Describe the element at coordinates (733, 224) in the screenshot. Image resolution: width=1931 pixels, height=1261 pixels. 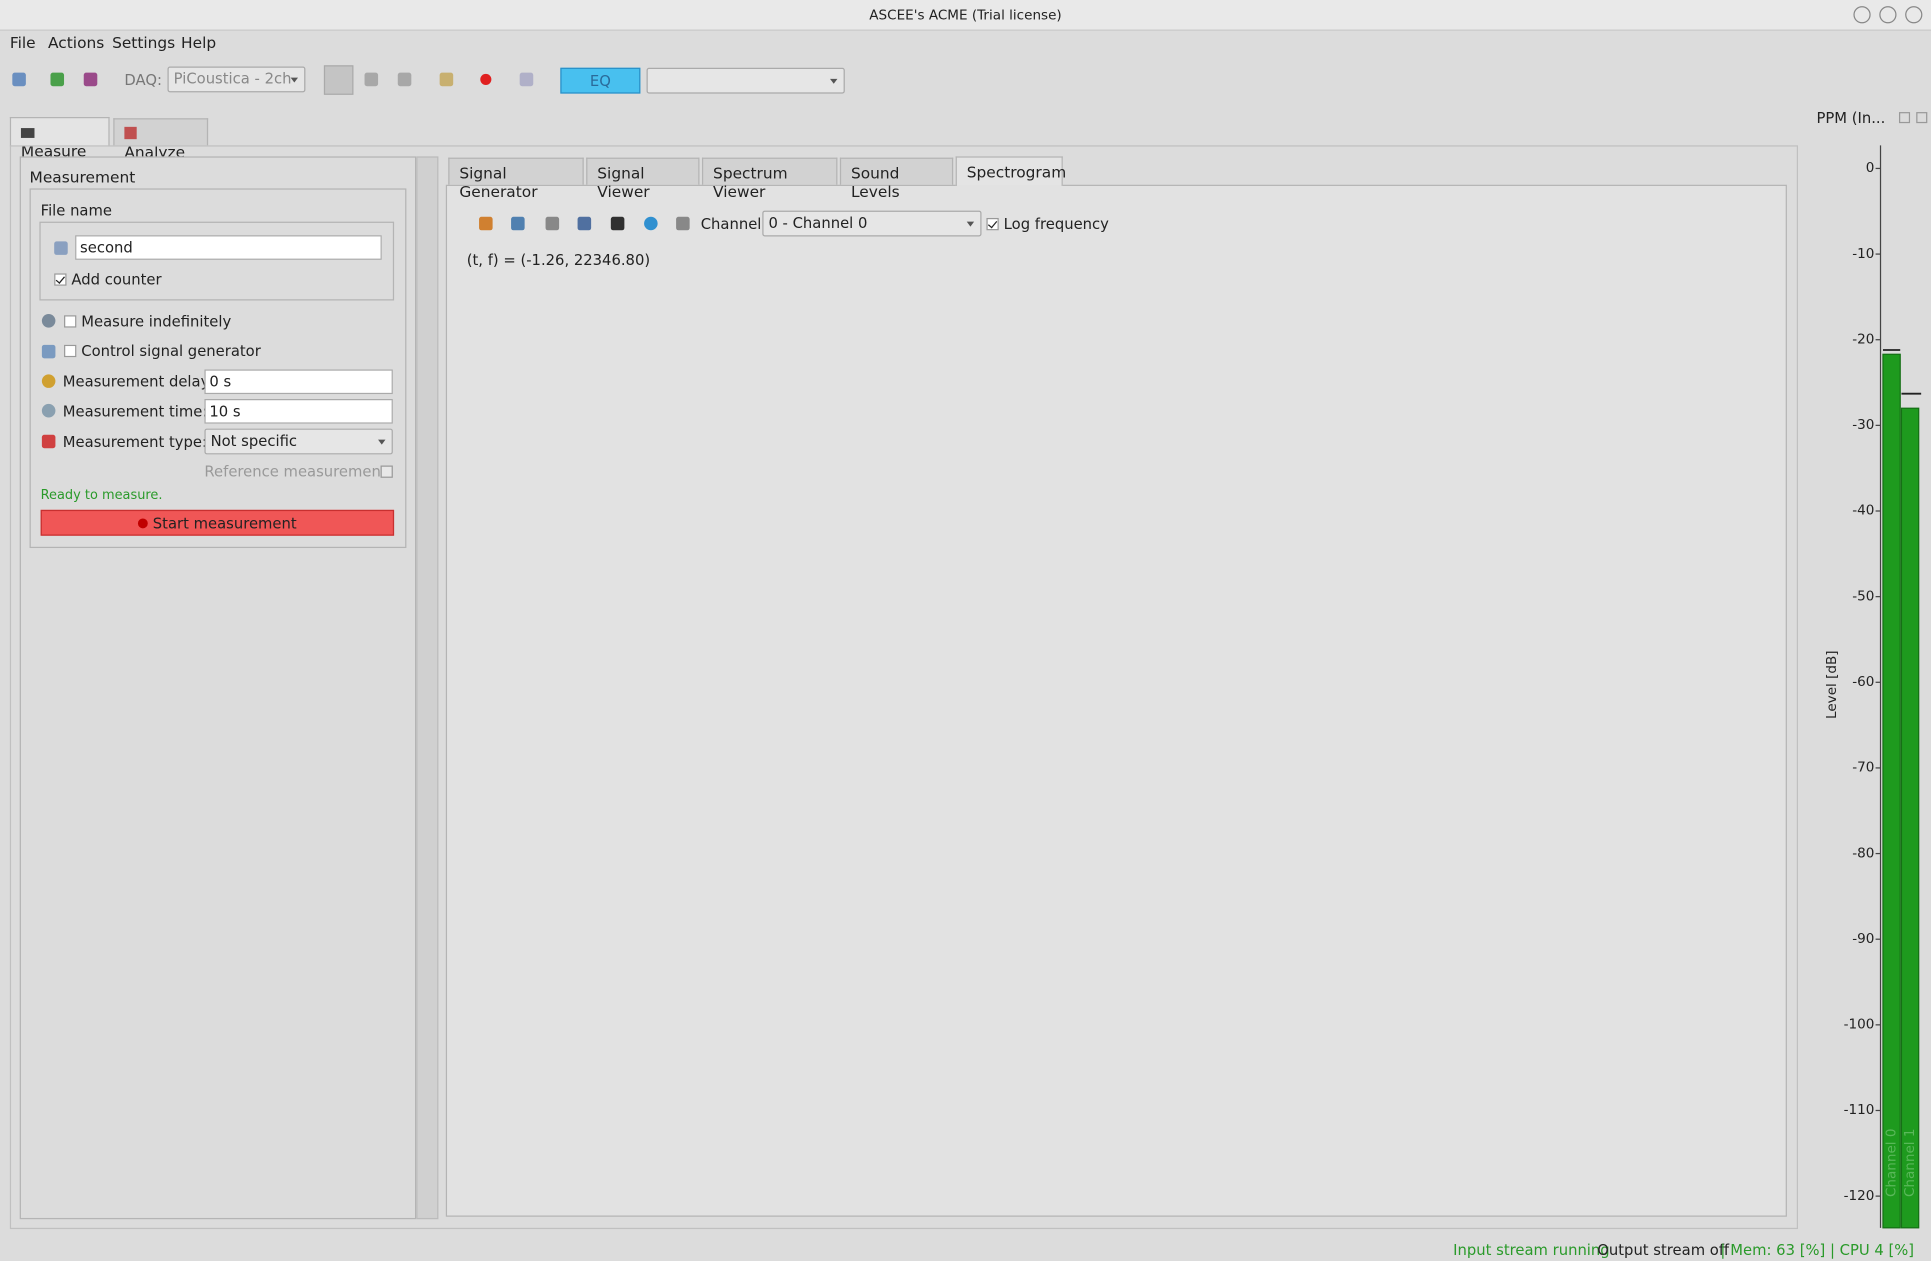
I see `channel-label: Channel:` at that location.